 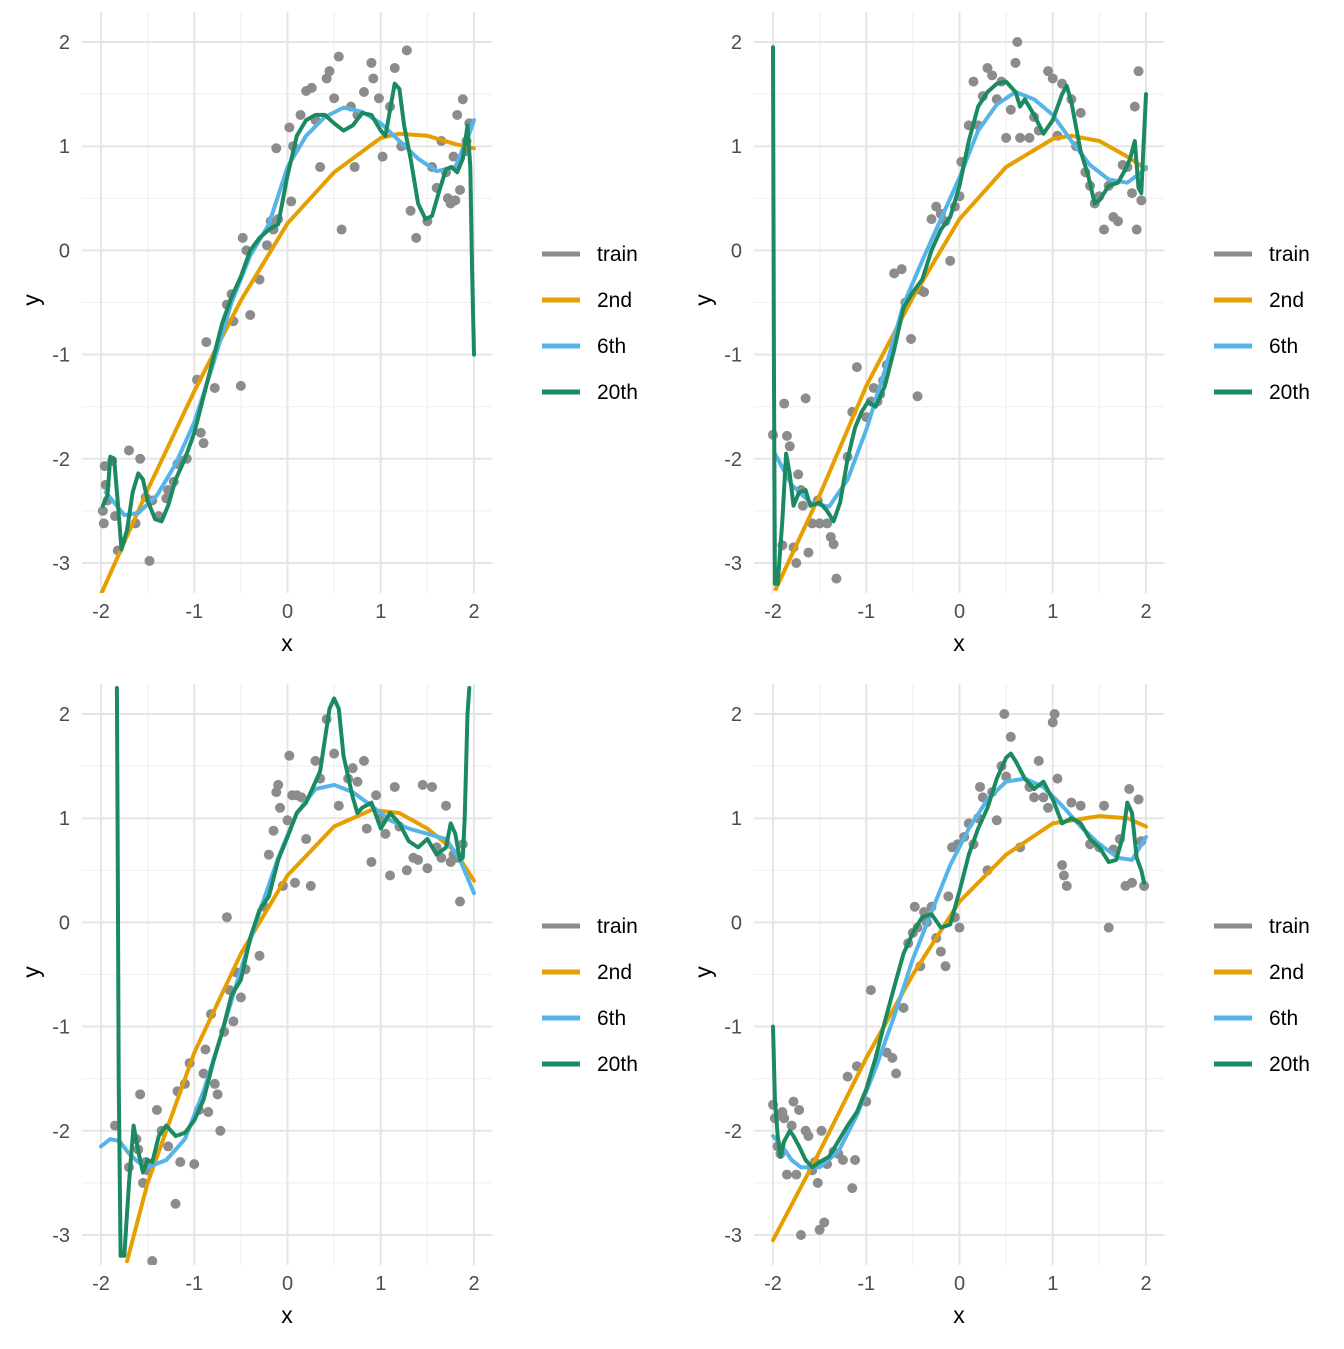 What do you see at coordinates (1262, 392) in the screenshot?
I see `legend-item-20th: 20th` at bounding box center [1262, 392].